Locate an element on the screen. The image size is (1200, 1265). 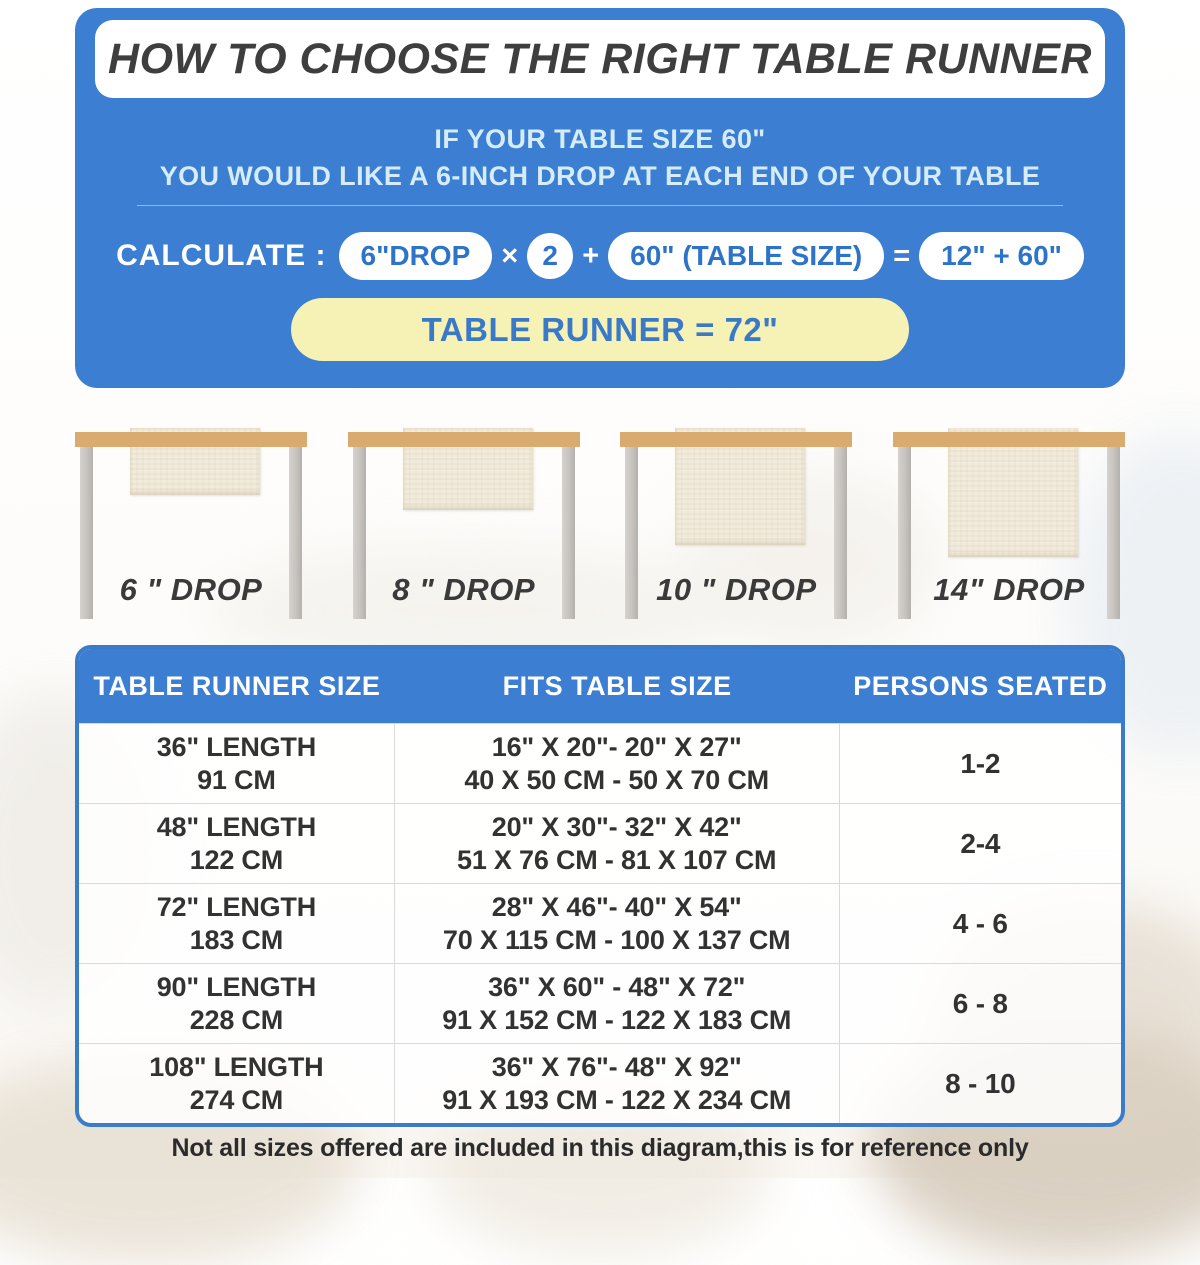
column-header-runner-size: TABLE RUNNER SIZE is located at coordinates (237, 685).